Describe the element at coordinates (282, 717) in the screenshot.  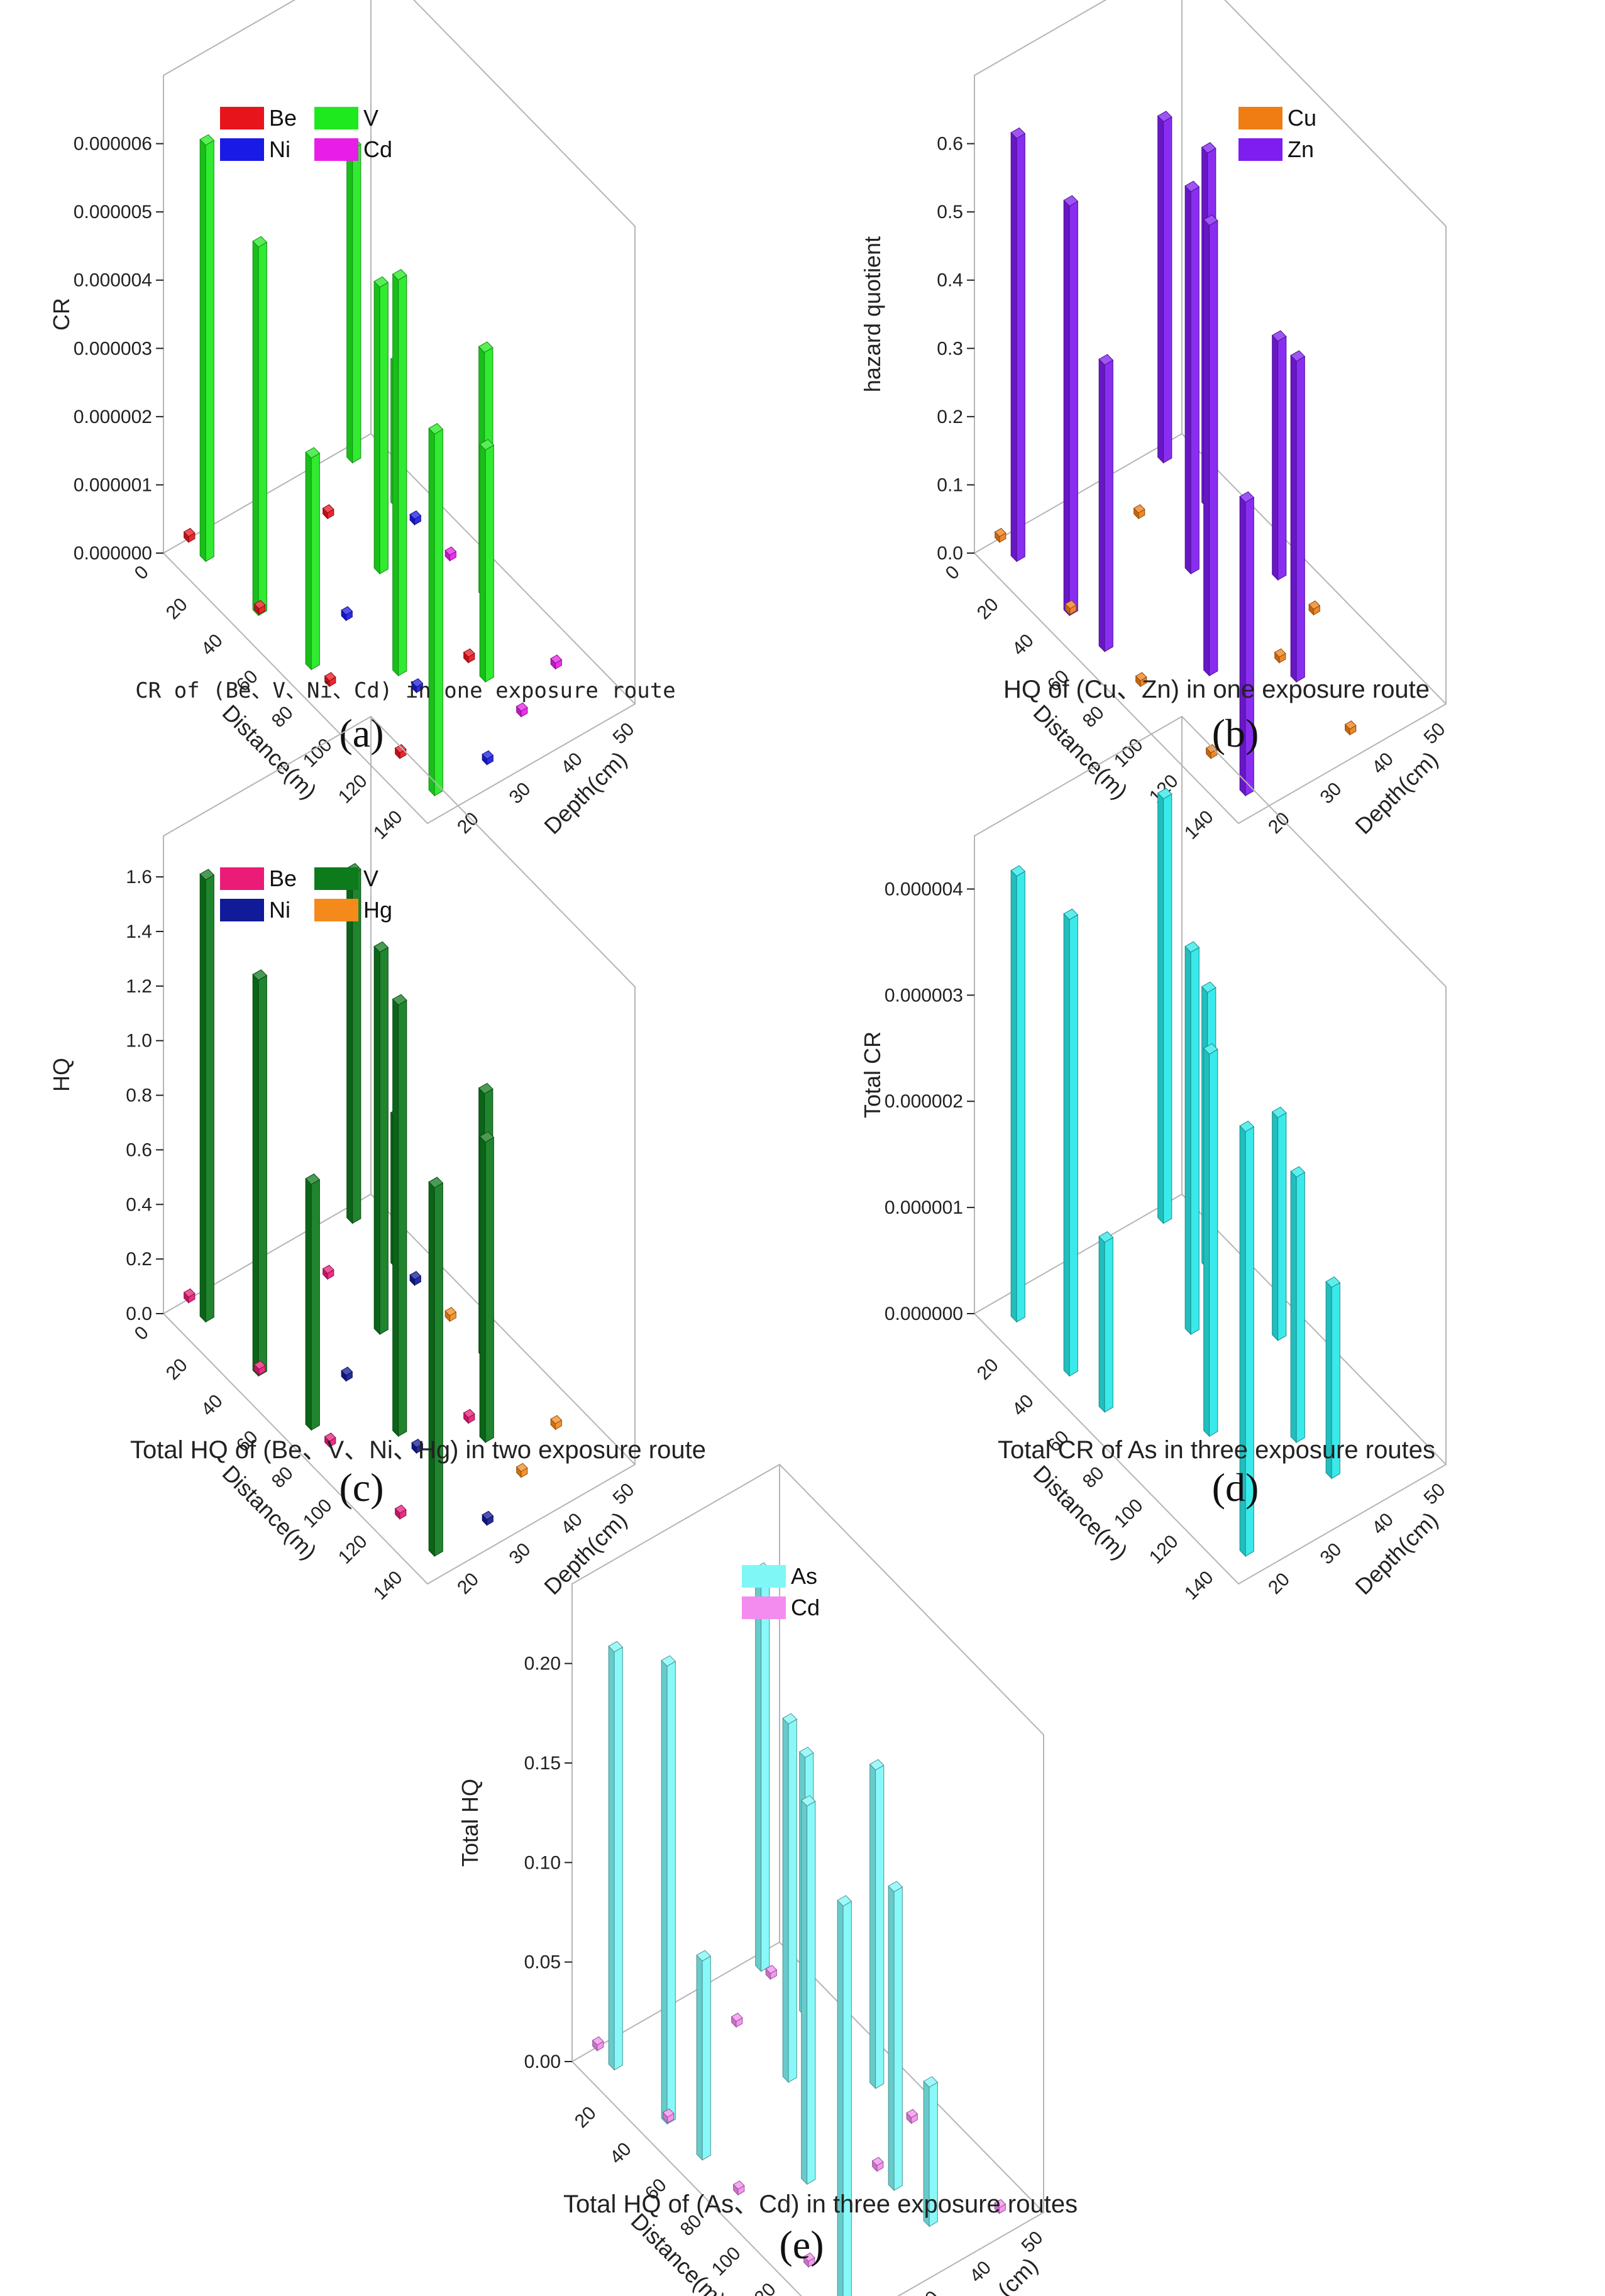
I see `x-tick-label: 80` at that location.